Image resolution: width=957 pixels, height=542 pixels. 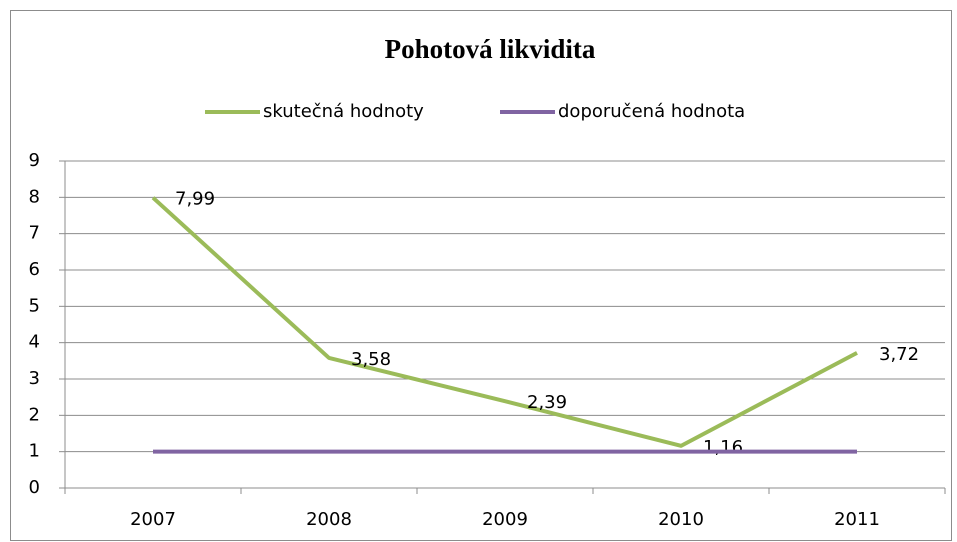 I want to click on data-label: 3,58, so click(x=371, y=359).